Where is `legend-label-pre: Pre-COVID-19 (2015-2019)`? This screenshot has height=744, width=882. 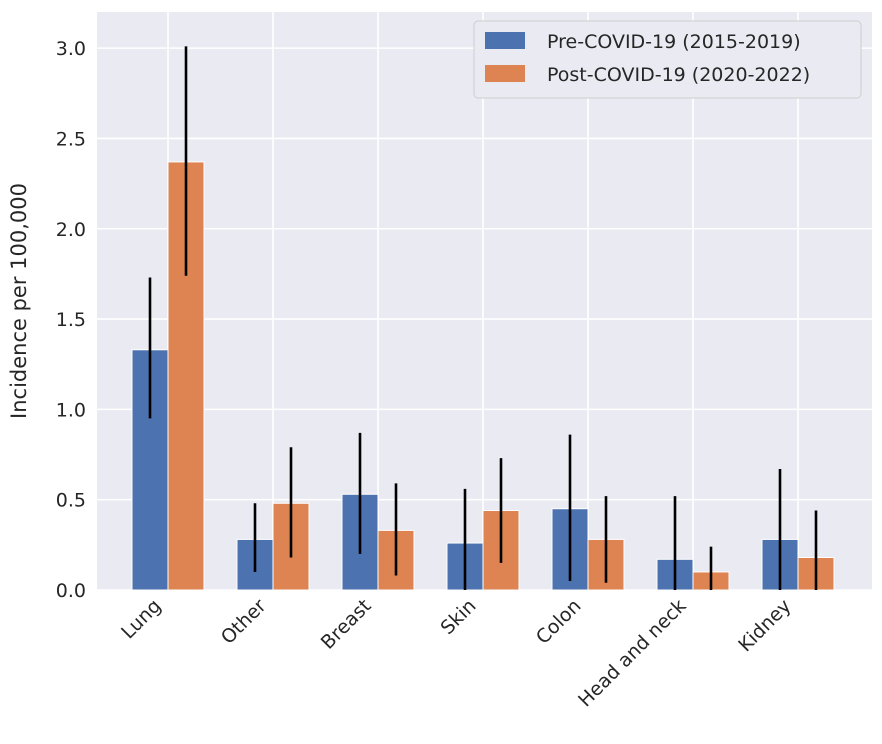 legend-label-pre: Pre-COVID-19 (2015-2019) is located at coordinates (674, 42).